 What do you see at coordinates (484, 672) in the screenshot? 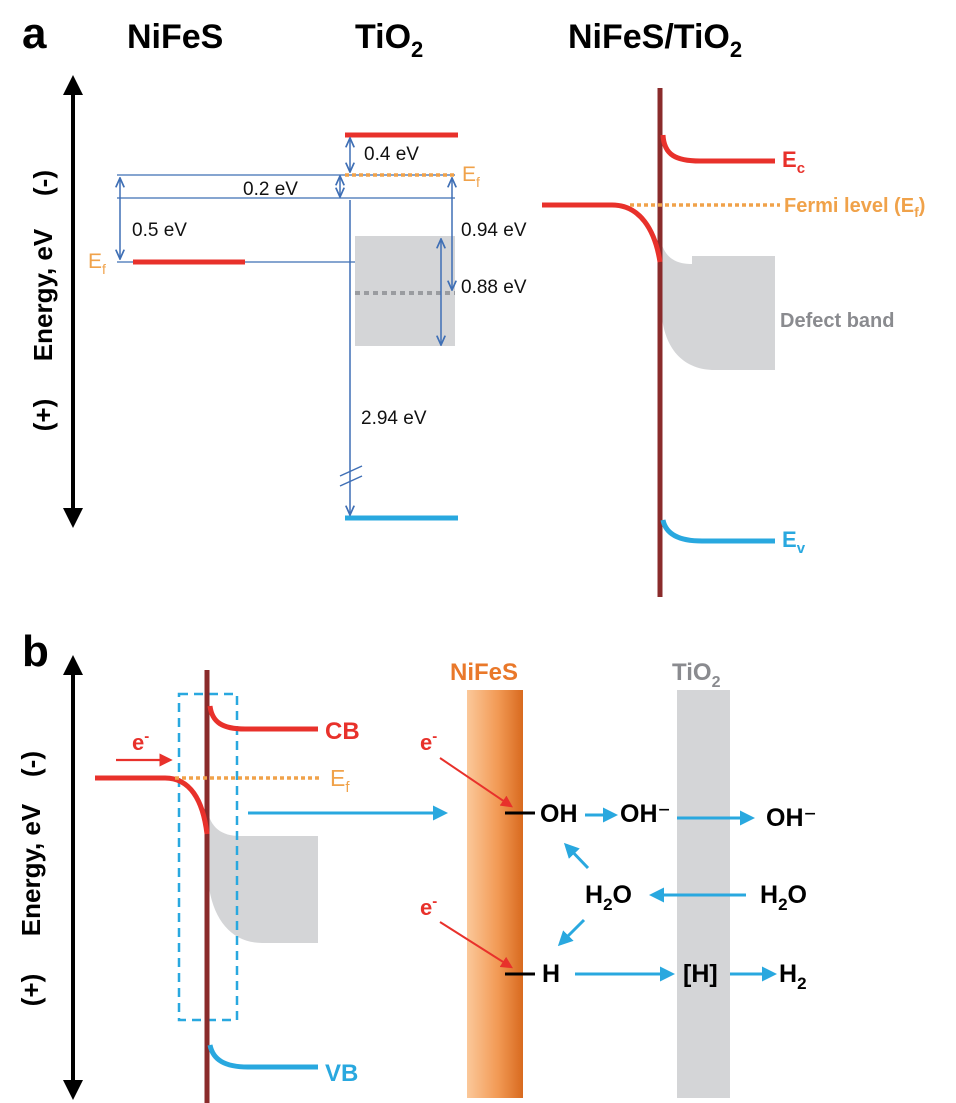
I see `nifes-layer-label: NiFeS` at bounding box center [484, 672].